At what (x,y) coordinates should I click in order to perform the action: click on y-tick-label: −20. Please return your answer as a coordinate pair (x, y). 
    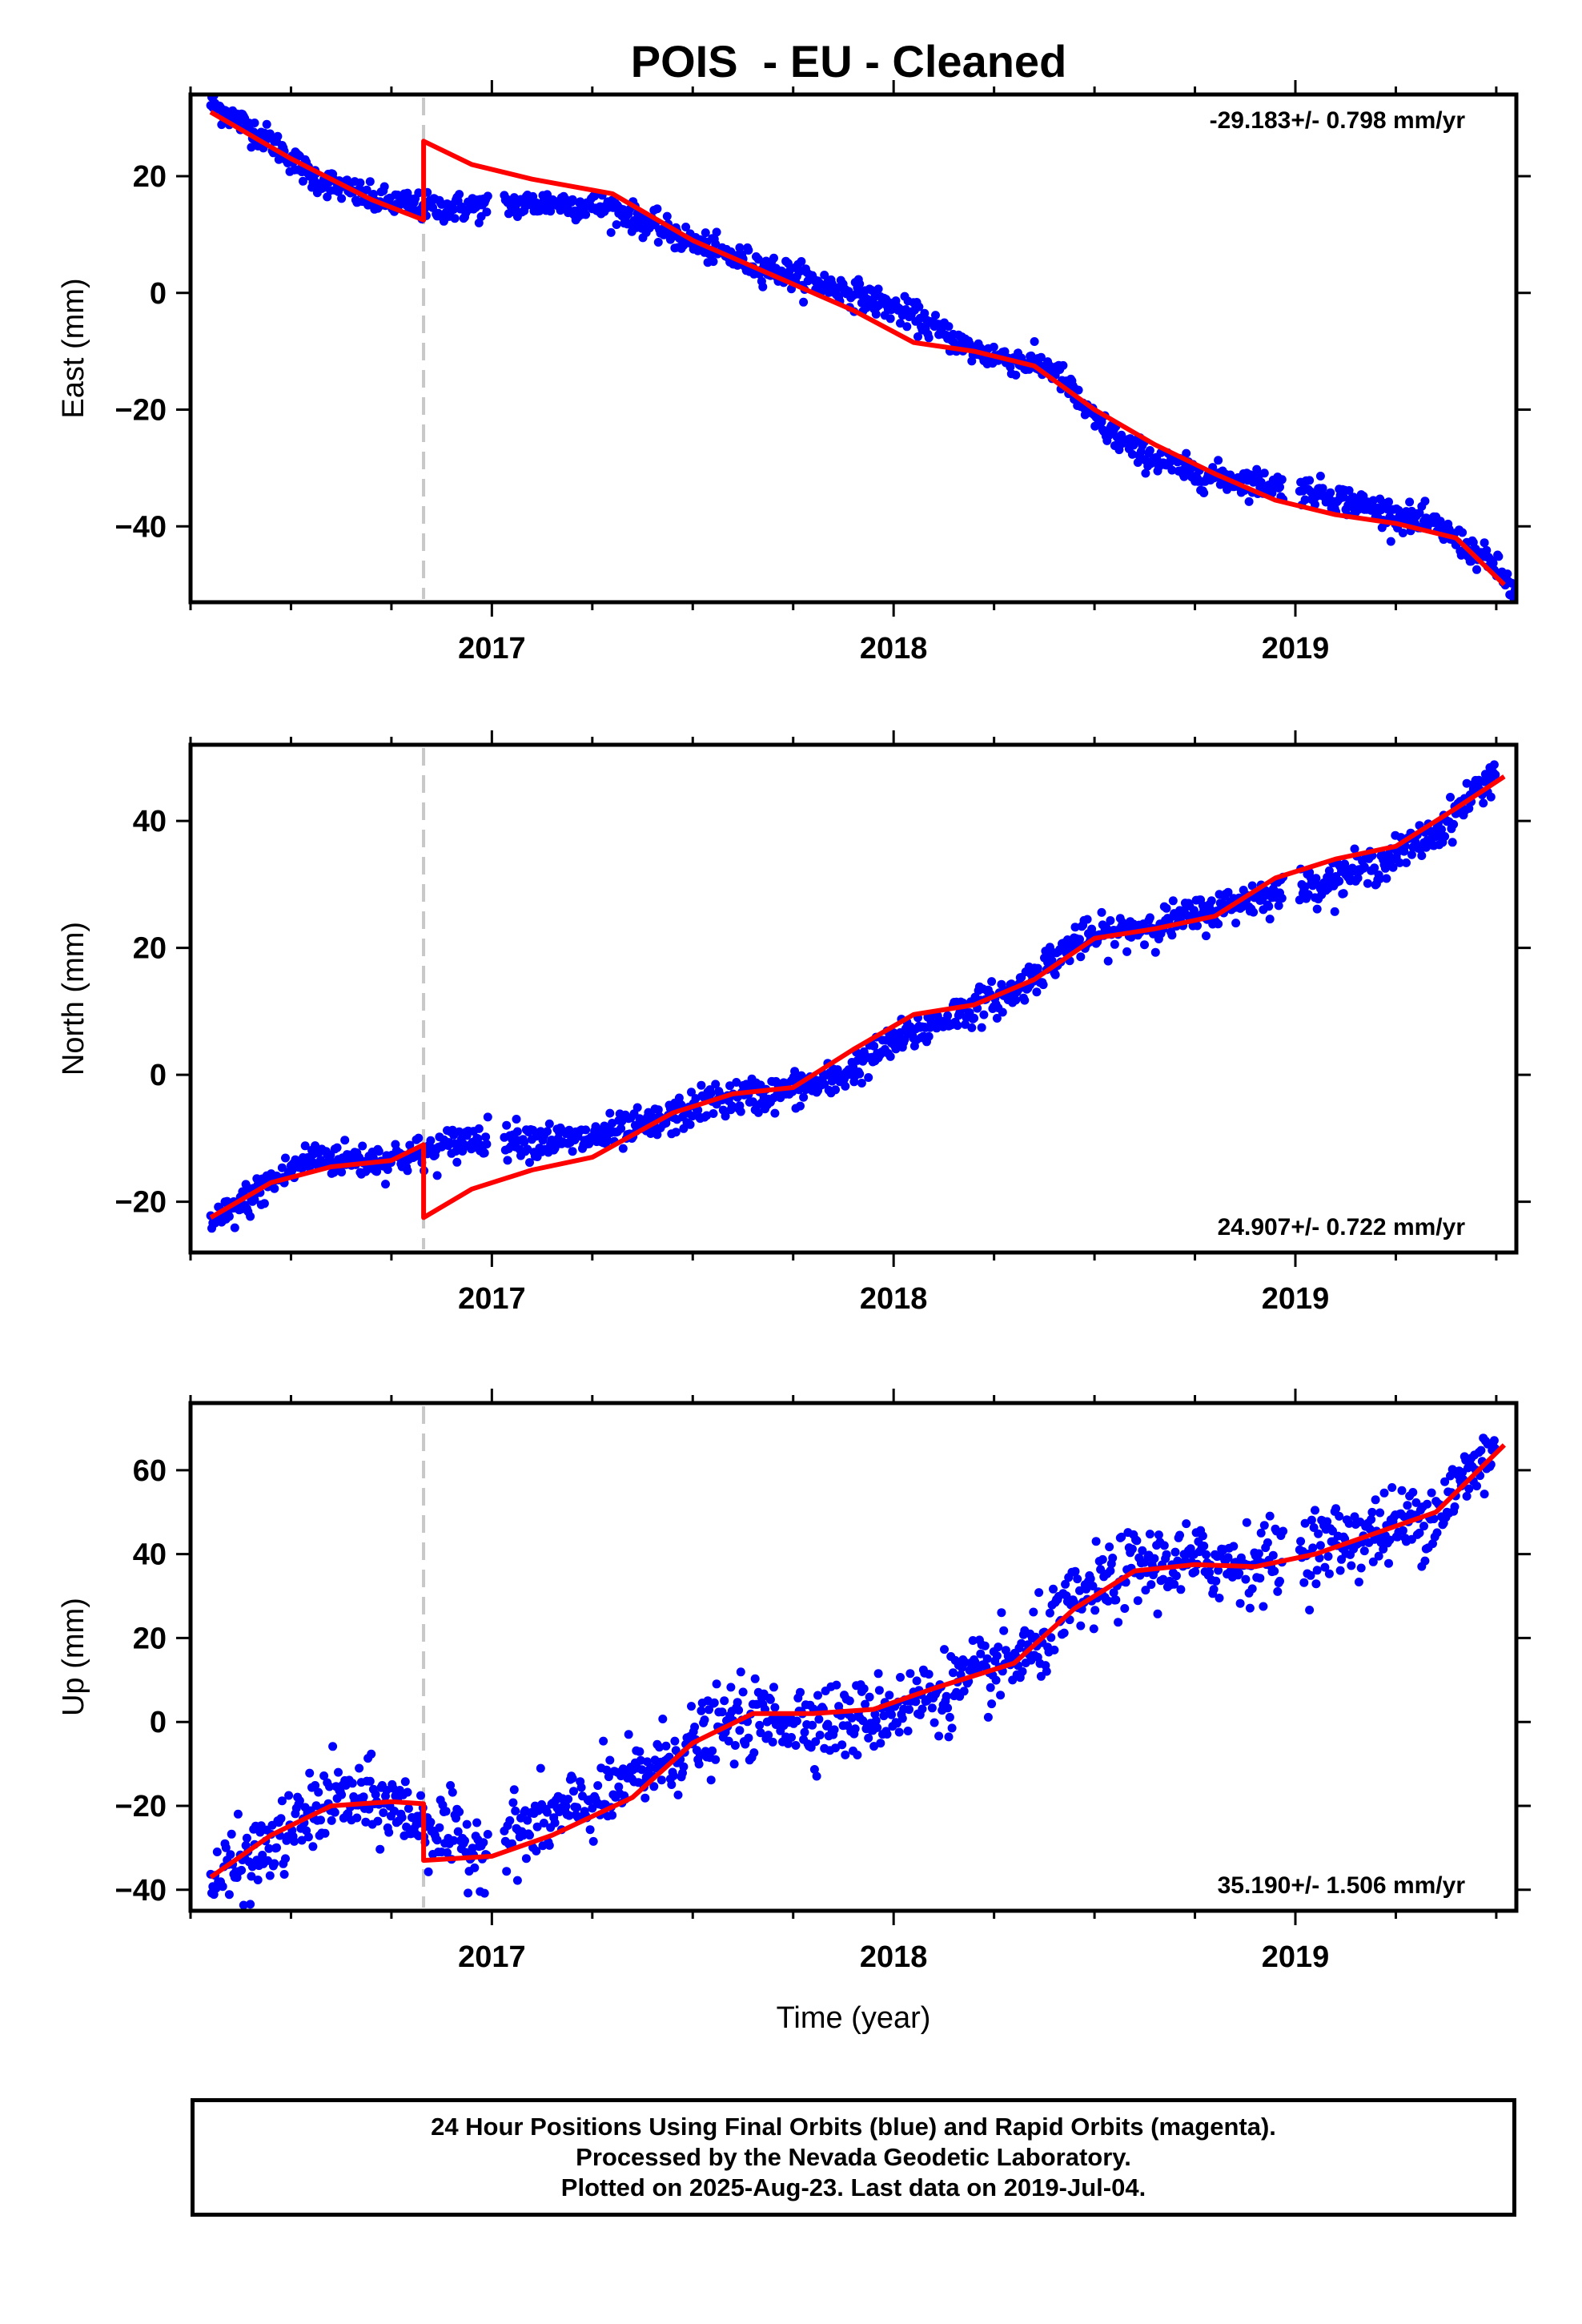
    Looking at the image, I should click on (141, 1806).